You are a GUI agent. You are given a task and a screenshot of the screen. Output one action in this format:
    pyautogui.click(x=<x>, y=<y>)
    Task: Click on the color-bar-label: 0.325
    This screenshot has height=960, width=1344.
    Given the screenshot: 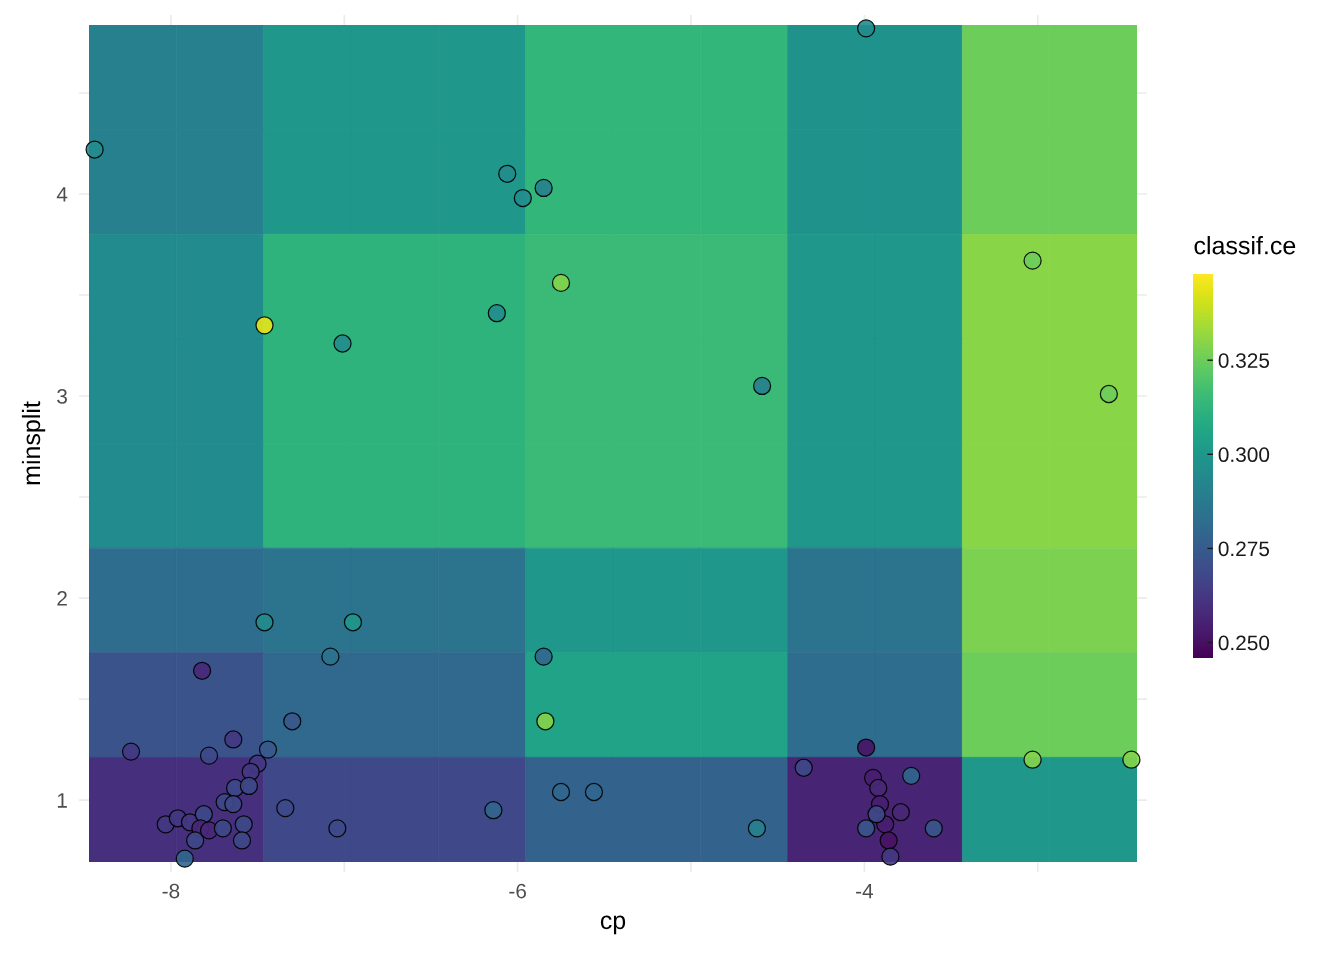 What is the action you would take?
    pyautogui.click(x=1244, y=360)
    